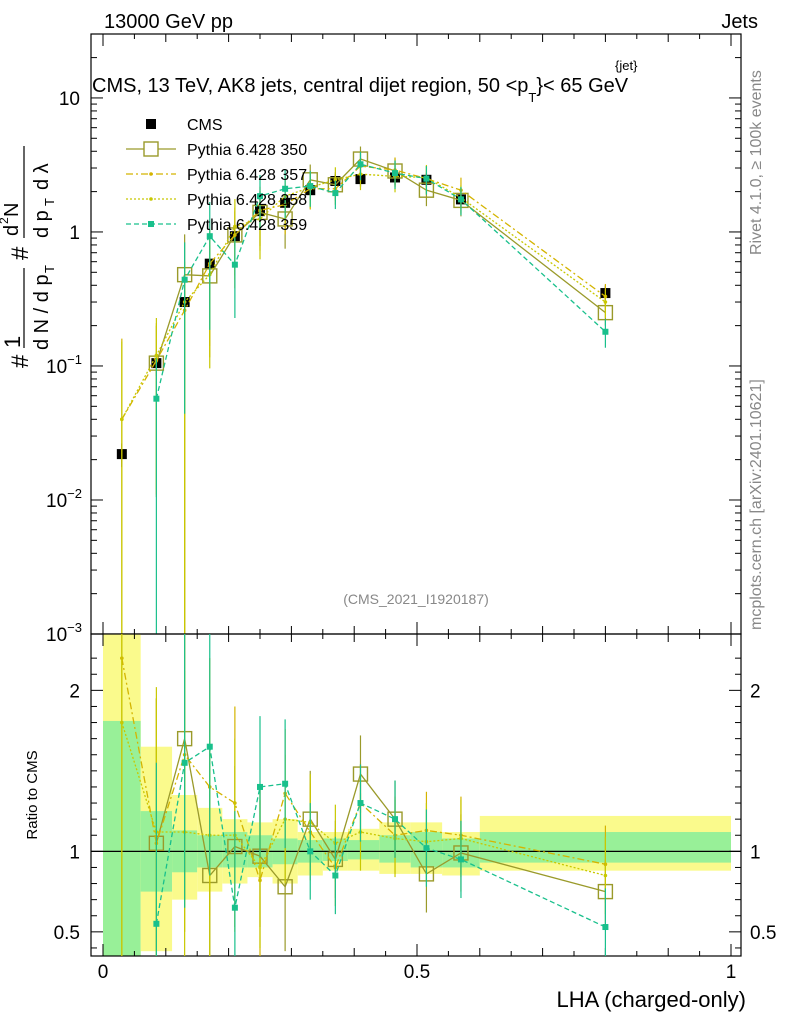 This screenshot has height=1024, width=786. I want to click on y-tick-label: 10, so click(69, 99).